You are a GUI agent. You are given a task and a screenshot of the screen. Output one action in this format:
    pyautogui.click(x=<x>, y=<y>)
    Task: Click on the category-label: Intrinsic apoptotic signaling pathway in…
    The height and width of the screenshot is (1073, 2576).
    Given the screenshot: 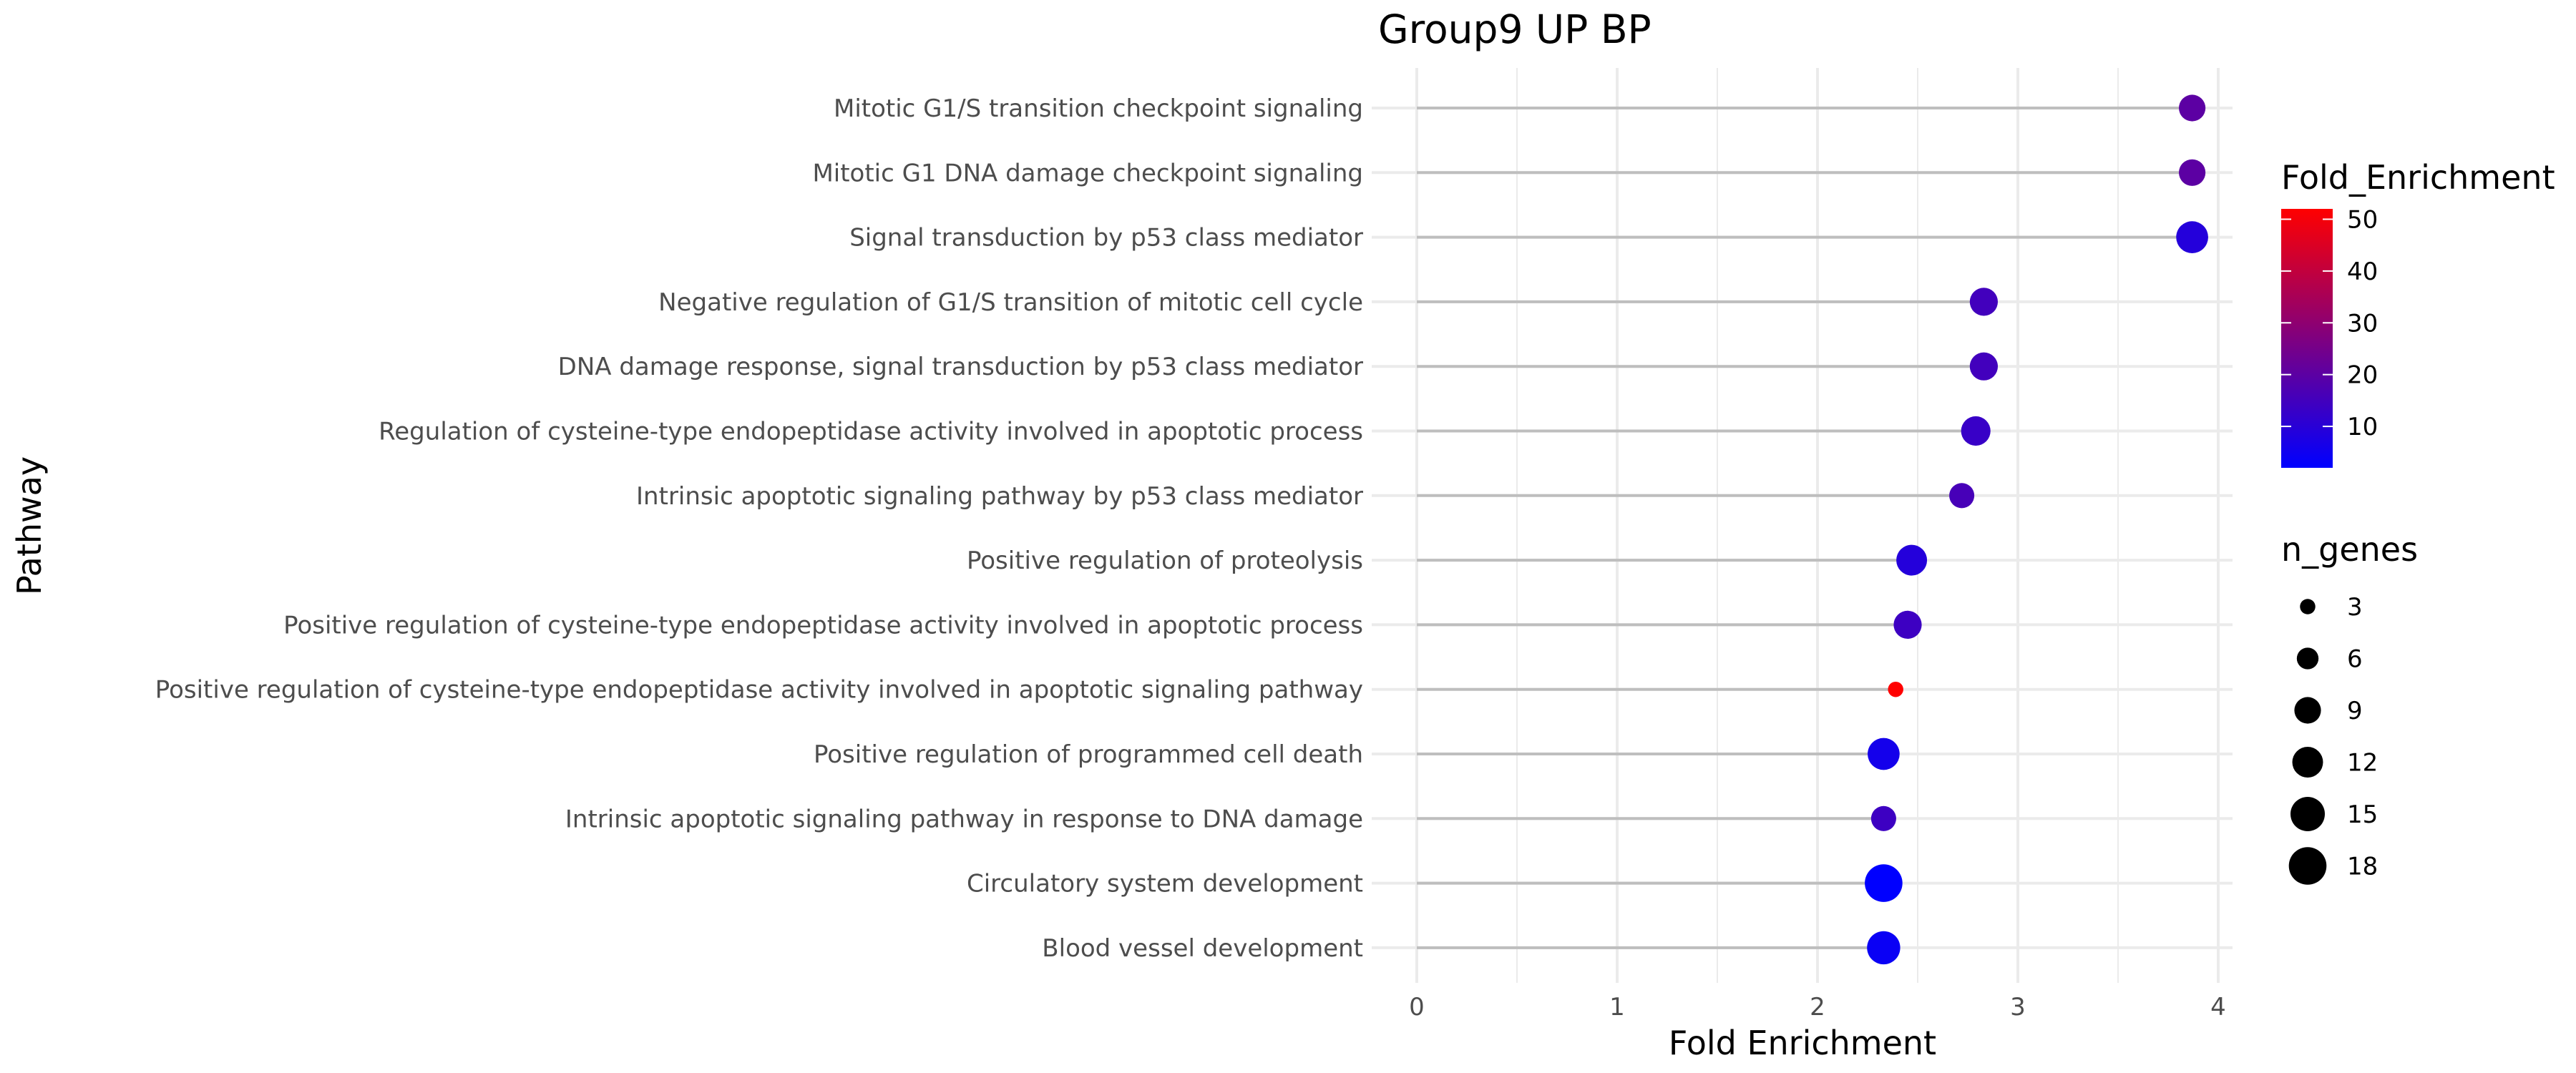 What is the action you would take?
    pyautogui.click(x=964, y=819)
    